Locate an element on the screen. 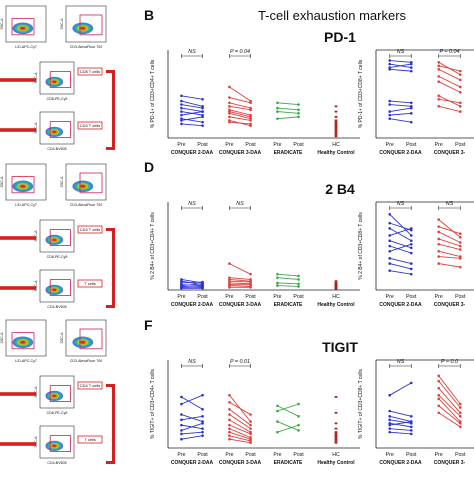 This screenshot has width=474, height=479. flow-gate-label-a-1: CD4 T cells is located at coordinates (90, 229).